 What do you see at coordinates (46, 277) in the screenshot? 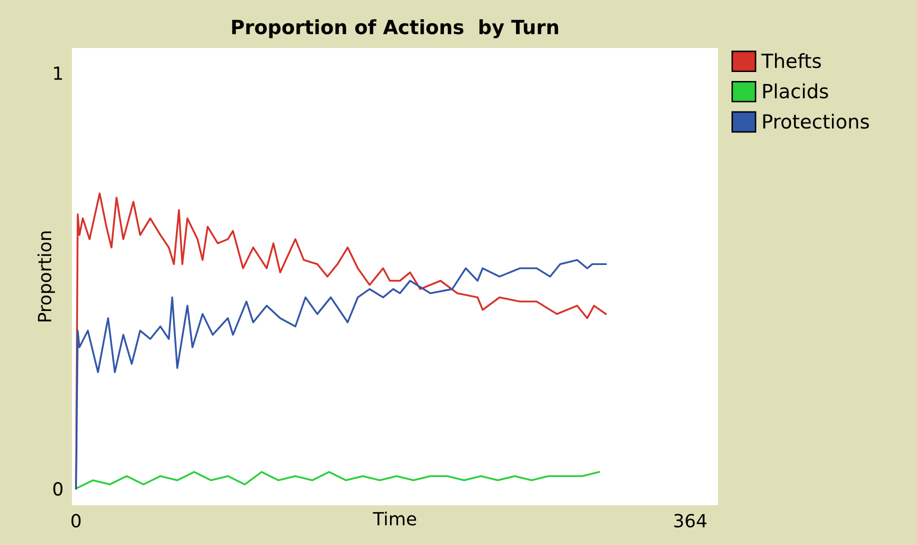
I see `y-axis-title: Proportion` at bounding box center [46, 277].